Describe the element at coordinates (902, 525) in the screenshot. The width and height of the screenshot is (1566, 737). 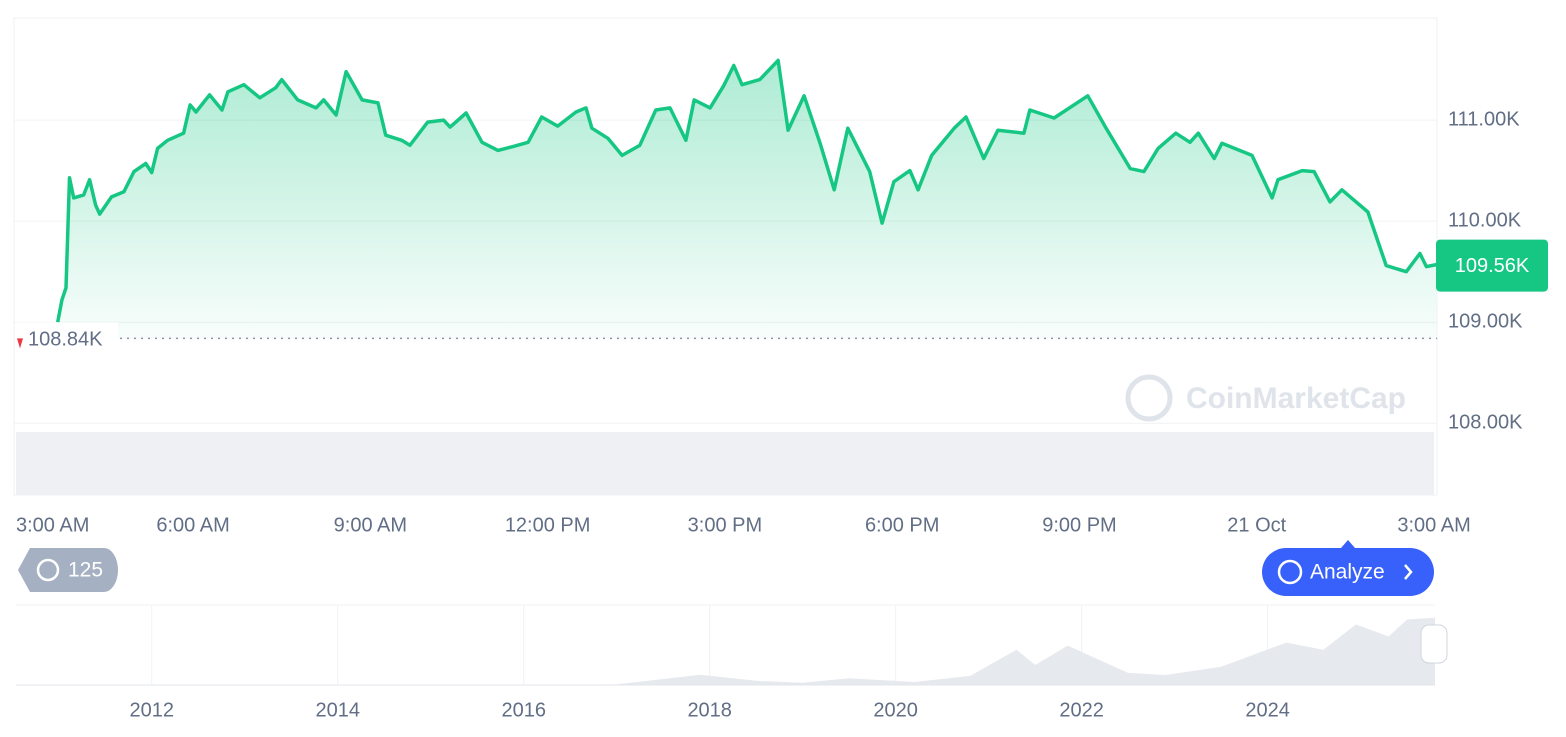
I see `x-tick-label: 6:00 PM` at that location.